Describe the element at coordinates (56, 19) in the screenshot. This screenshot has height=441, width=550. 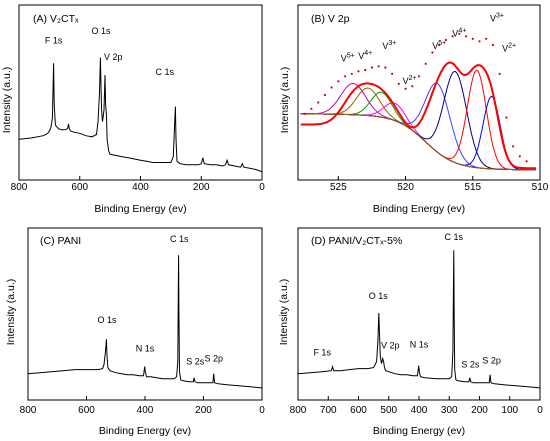
I see `panel-title: (A) V₂CTₓ` at that location.